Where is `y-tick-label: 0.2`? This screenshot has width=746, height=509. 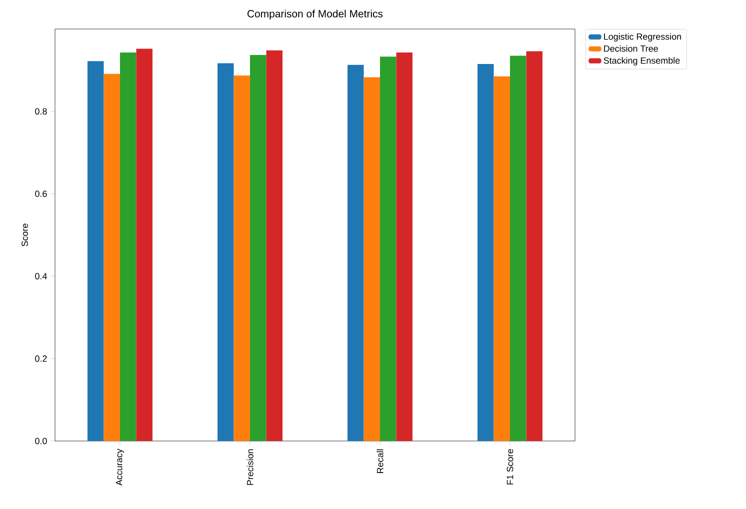
y-tick-label: 0.2 is located at coordinates (41, 358).